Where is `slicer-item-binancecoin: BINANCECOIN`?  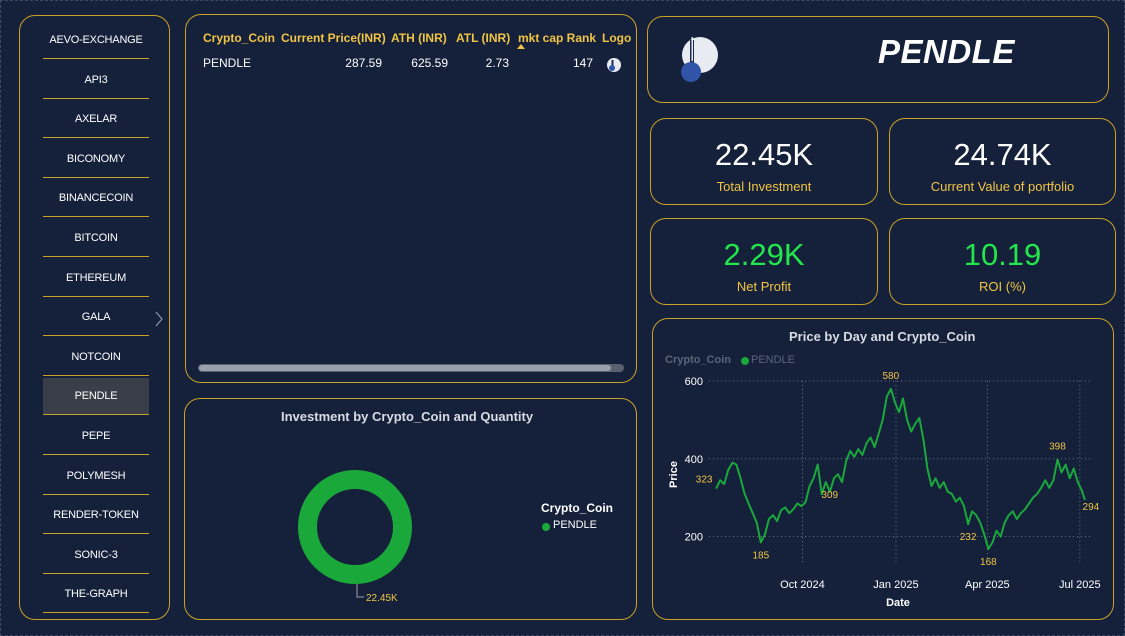
slicer-item-binancecoin: BINANCECOIN is located at coordinates (96, 199).